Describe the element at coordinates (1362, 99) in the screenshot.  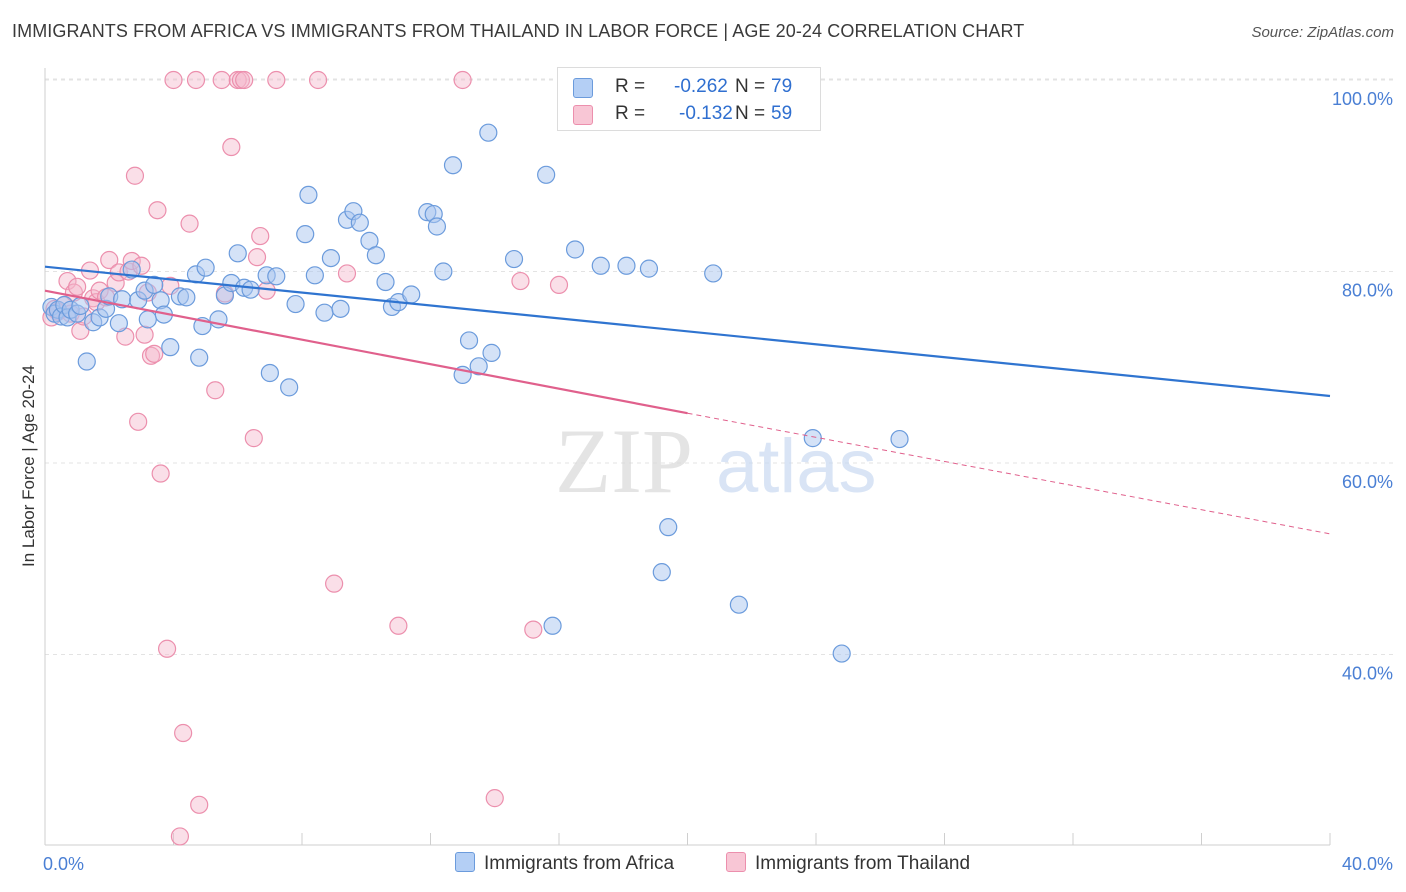
I see `y-tick-label: 100.0%` at that location.